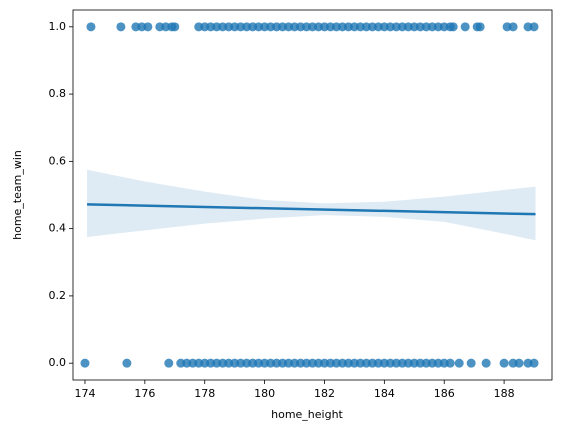 This screenshot has width=567, height=433. I want to click on x-tick-label: 186, so click(444, 393).